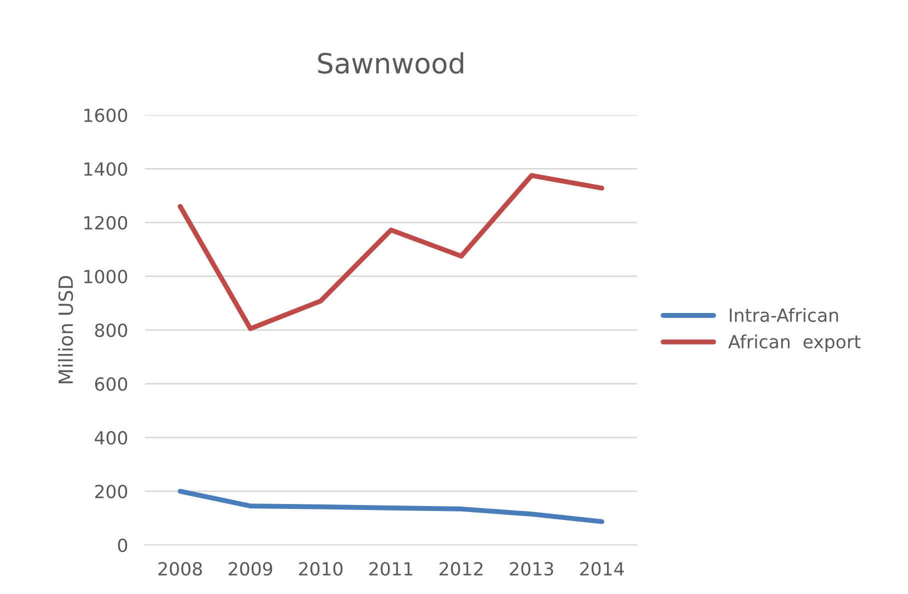  What do you see at coordinates (111, 491) in the screenshot?
I see `y-tick-label: 200` at bounding box center [111, 491].